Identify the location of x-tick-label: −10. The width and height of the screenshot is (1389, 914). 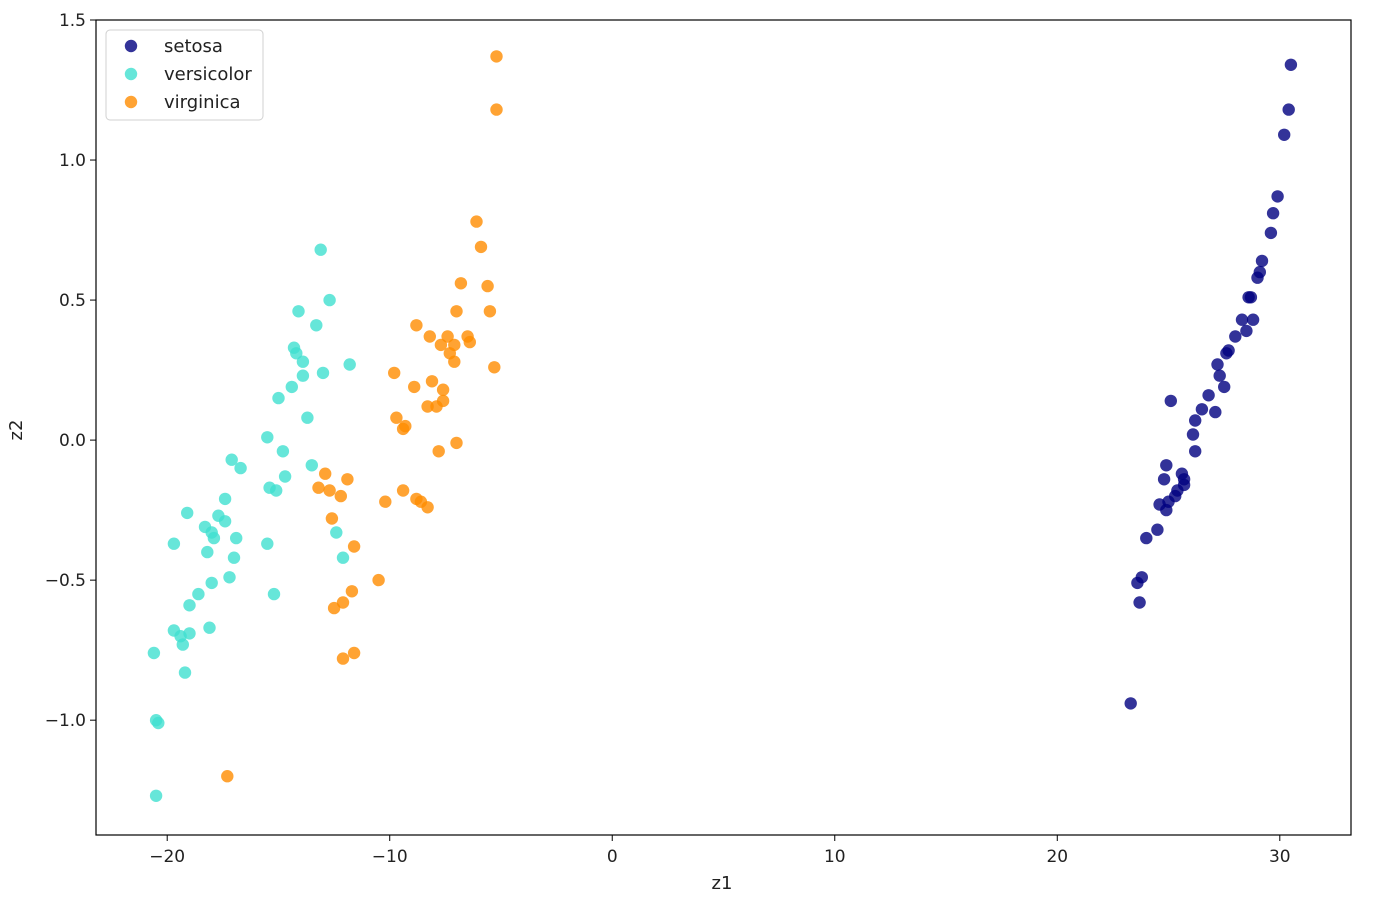
(390, 857).